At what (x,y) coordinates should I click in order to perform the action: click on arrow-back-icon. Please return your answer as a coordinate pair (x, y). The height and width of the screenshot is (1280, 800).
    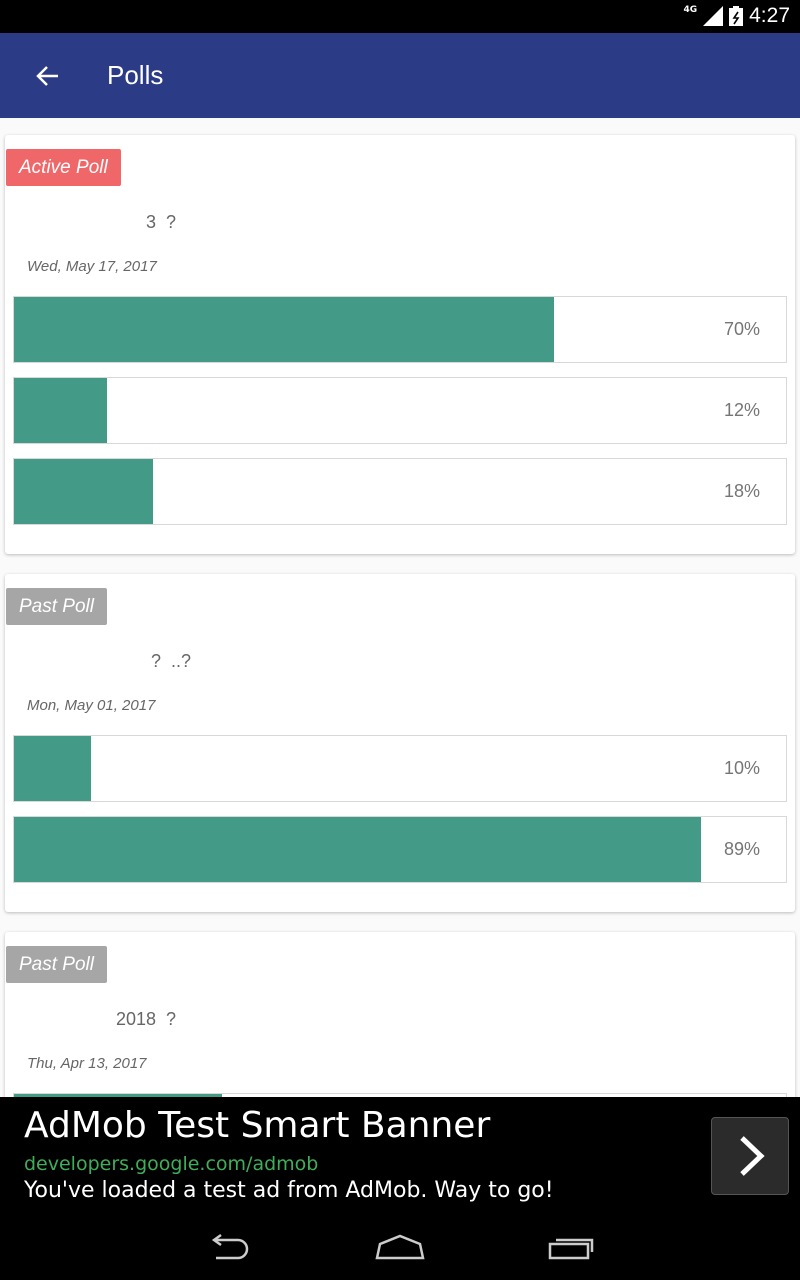
    Looking at the image, I should click on (48, 76).